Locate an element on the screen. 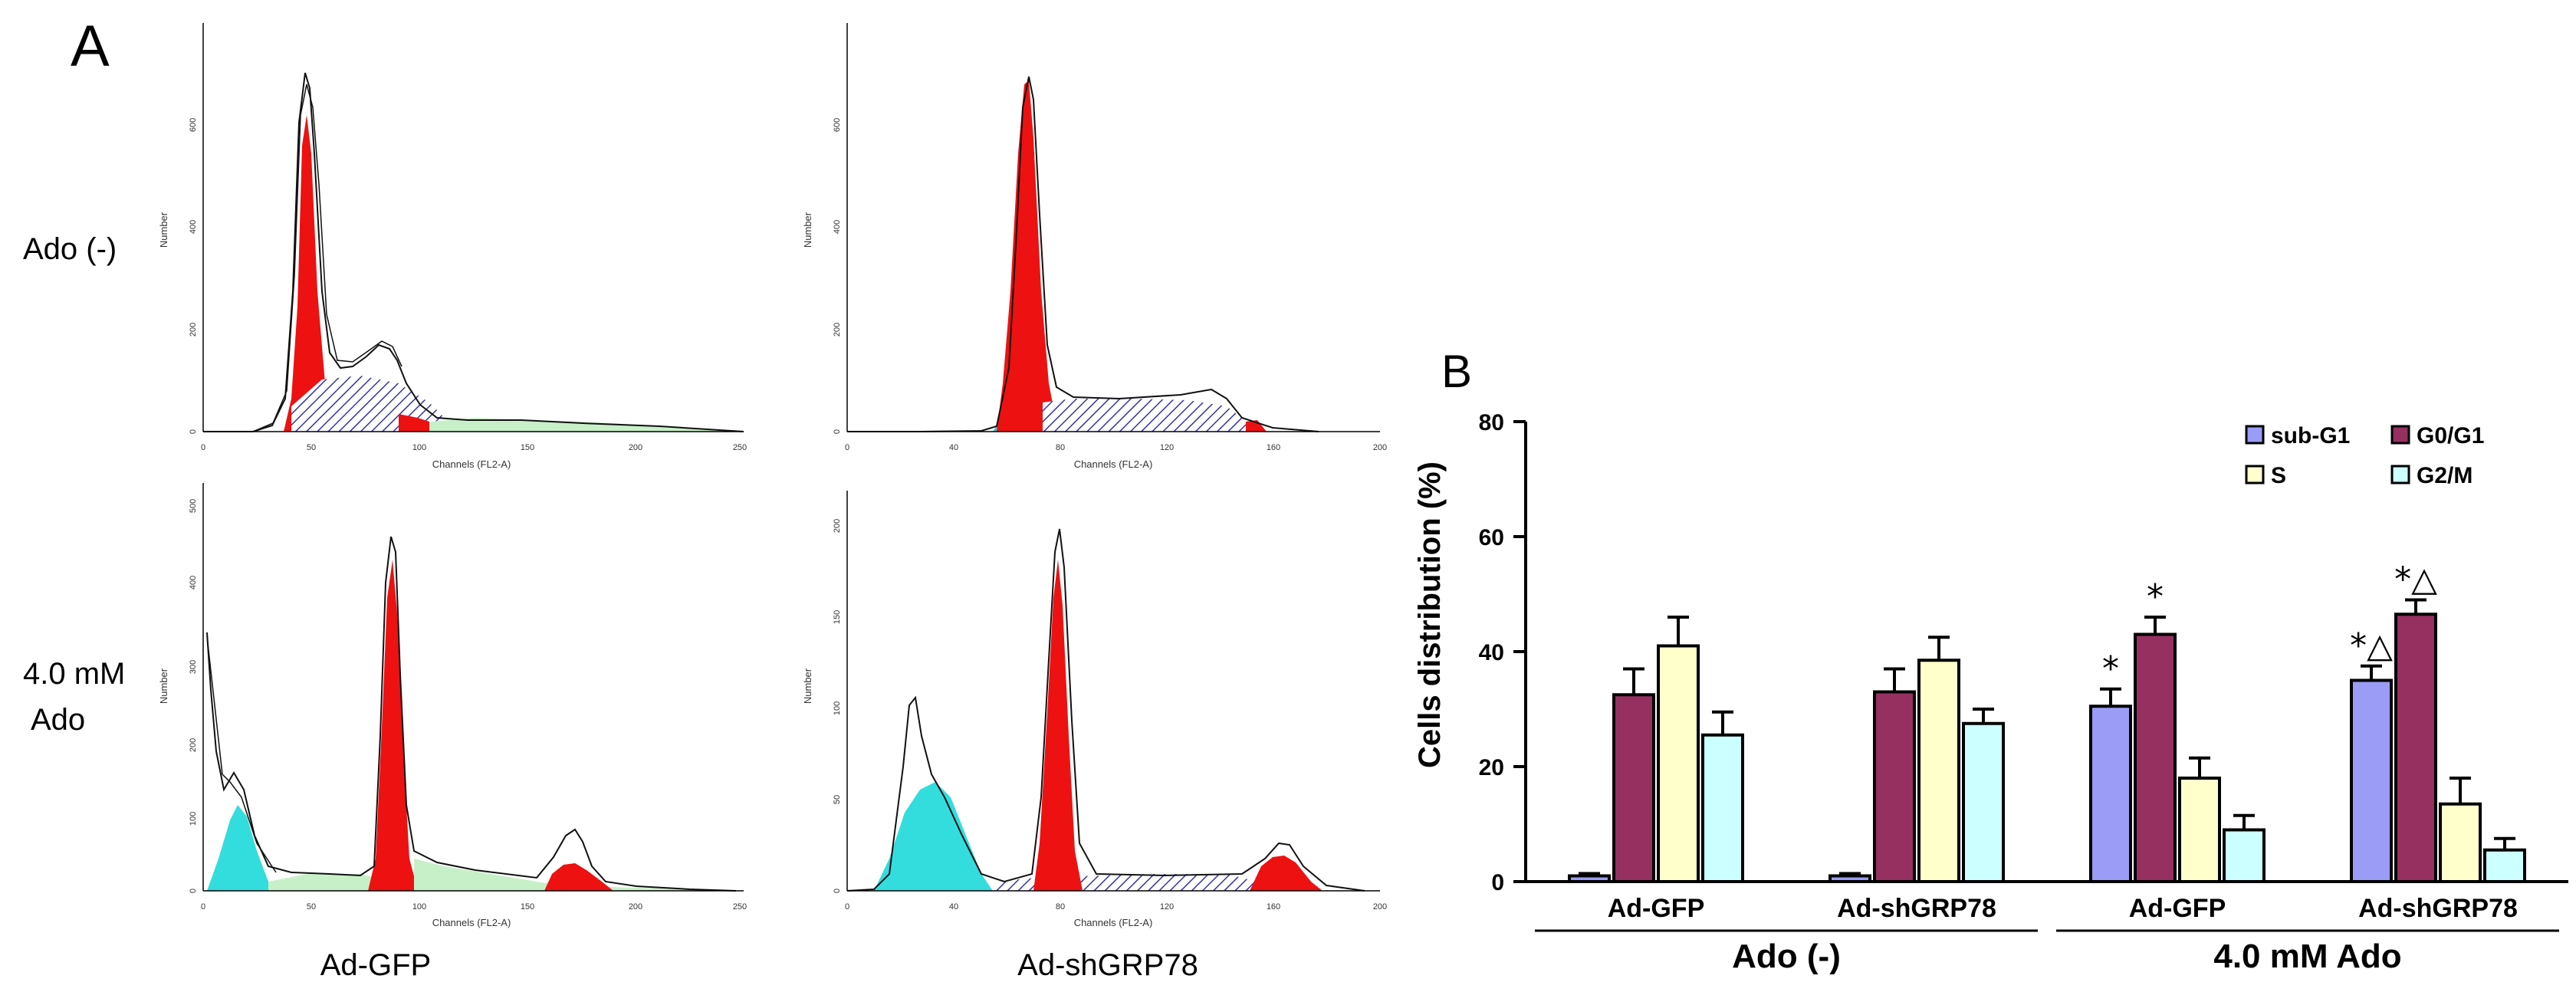  b-group-labels: Ado (-) 4.0 mM Ado is located at coordinates (2047, 952).